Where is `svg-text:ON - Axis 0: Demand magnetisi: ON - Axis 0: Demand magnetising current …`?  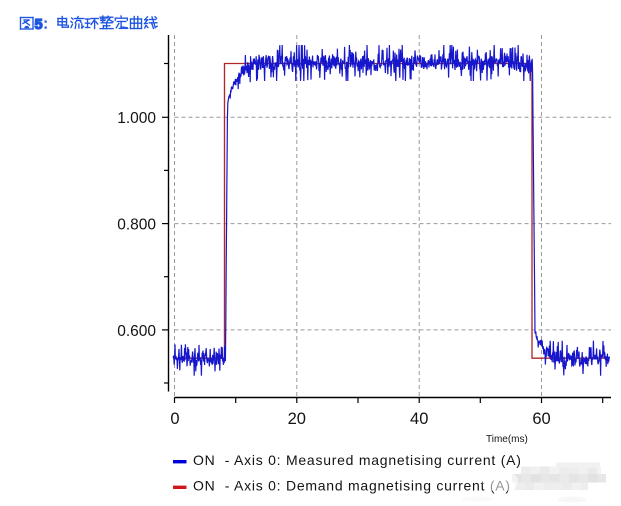 svg-text:ON - Axis 0: Demand magnetisi: ON - Axis 0: Demand magnetising current … is located at coordinates (352, 485).